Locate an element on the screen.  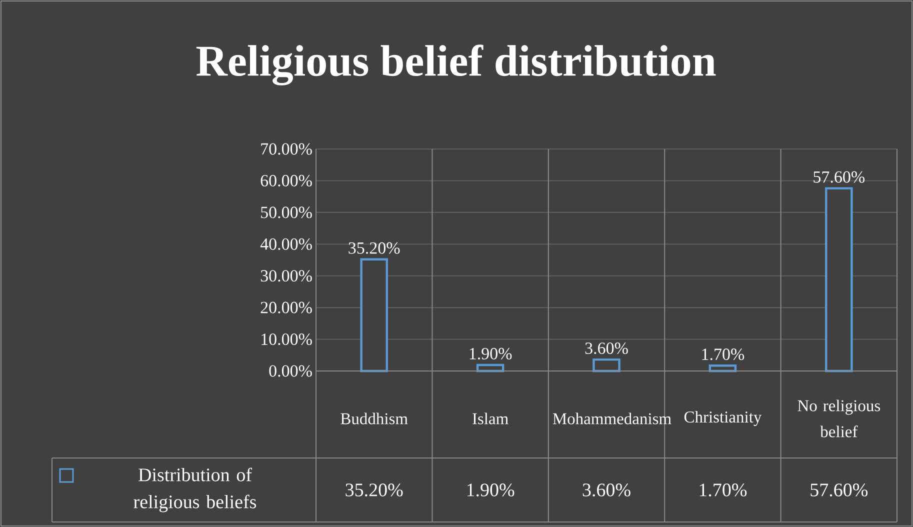
x-tick-label: Buddhism is located at coordinates (374, 418).